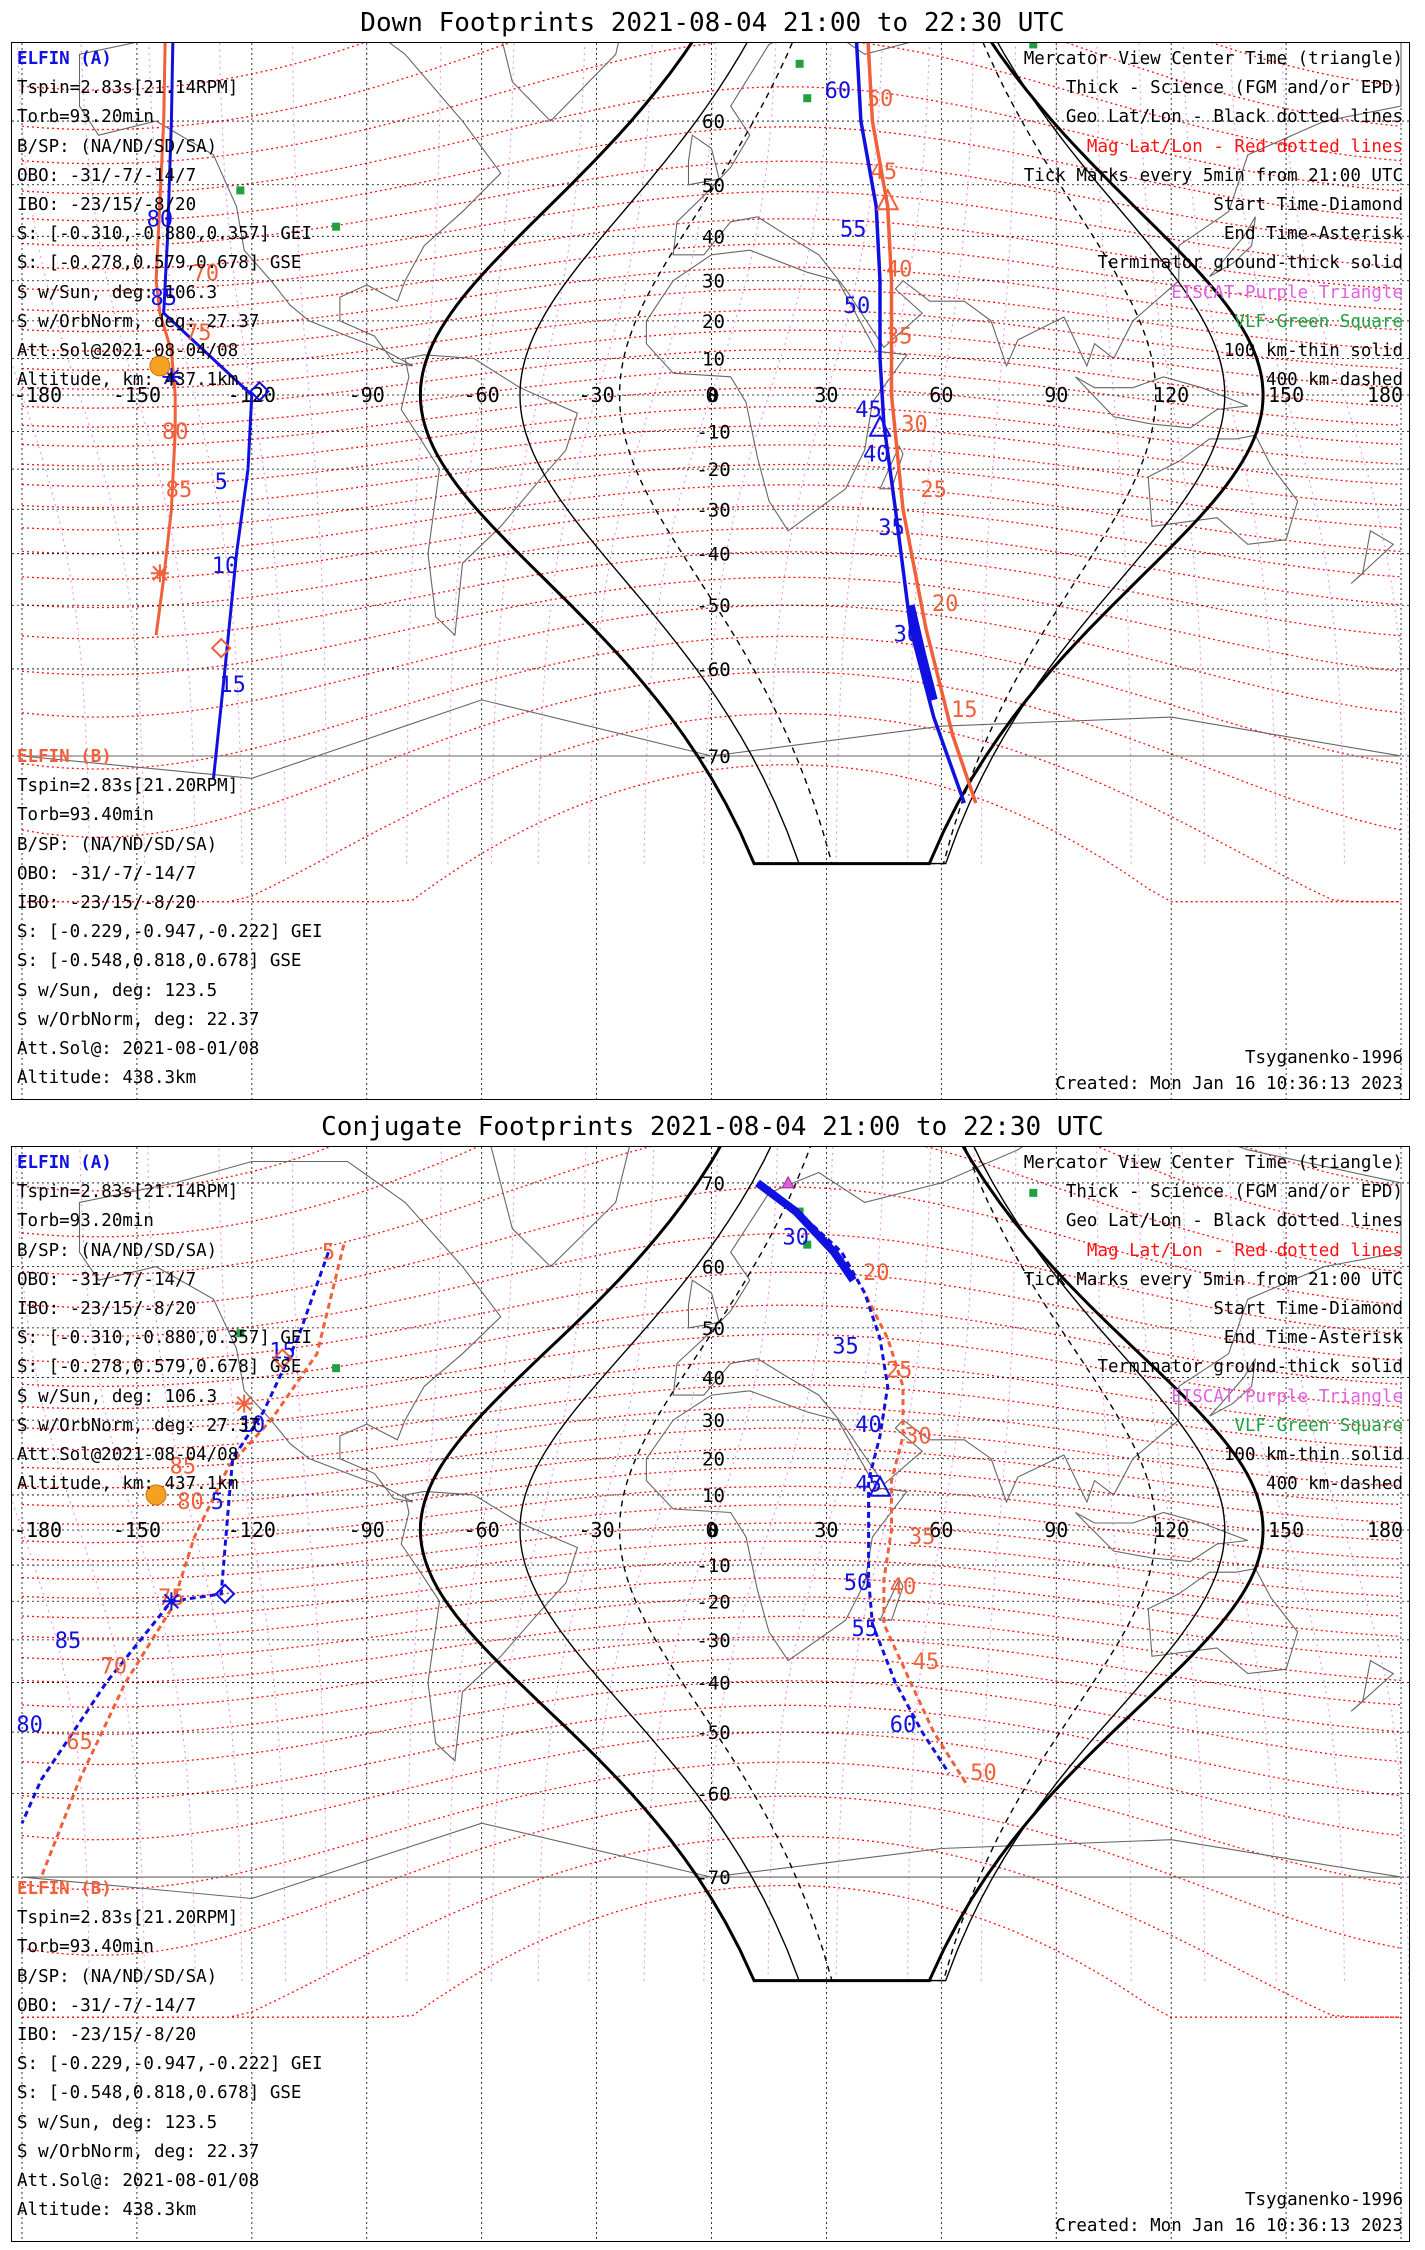 The height and width of the screenshot is (2250, 1425). I want to click on legend-item: Tick Marks every 5min from 21:00 UTC, so click(1213, 175).